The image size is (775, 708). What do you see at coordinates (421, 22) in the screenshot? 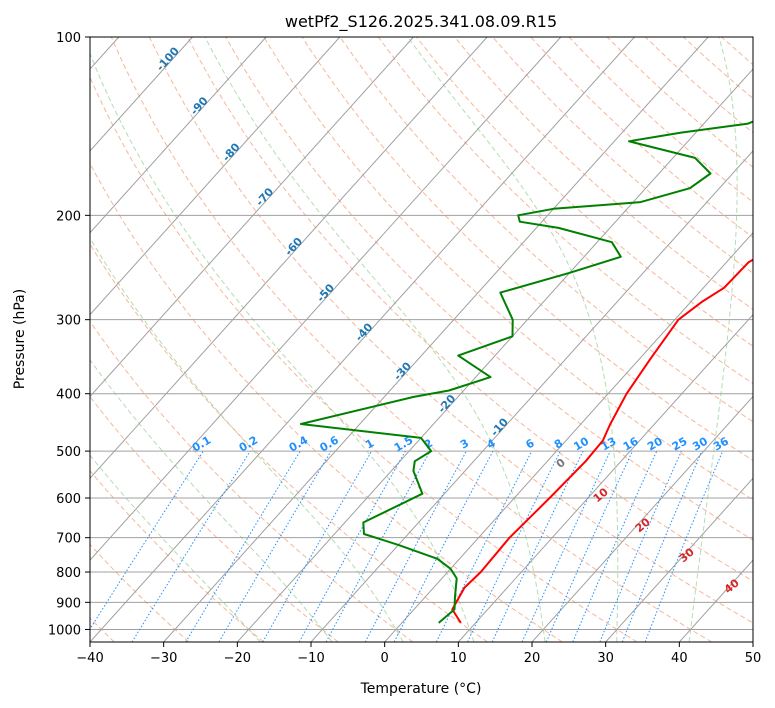
I see `chart-title: wetPf2_S126.2025.341.08.09.R15` at bounding box center [421, 22].